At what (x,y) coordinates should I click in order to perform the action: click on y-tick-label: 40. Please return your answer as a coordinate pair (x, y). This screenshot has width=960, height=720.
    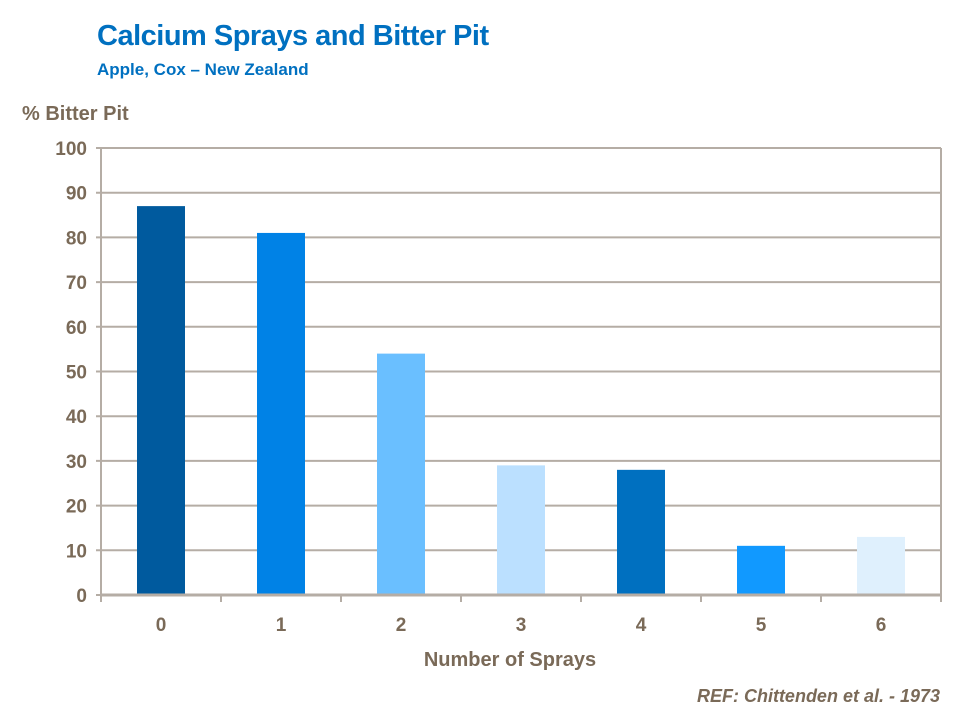
    Looking at the image, I should click on (76, 417).